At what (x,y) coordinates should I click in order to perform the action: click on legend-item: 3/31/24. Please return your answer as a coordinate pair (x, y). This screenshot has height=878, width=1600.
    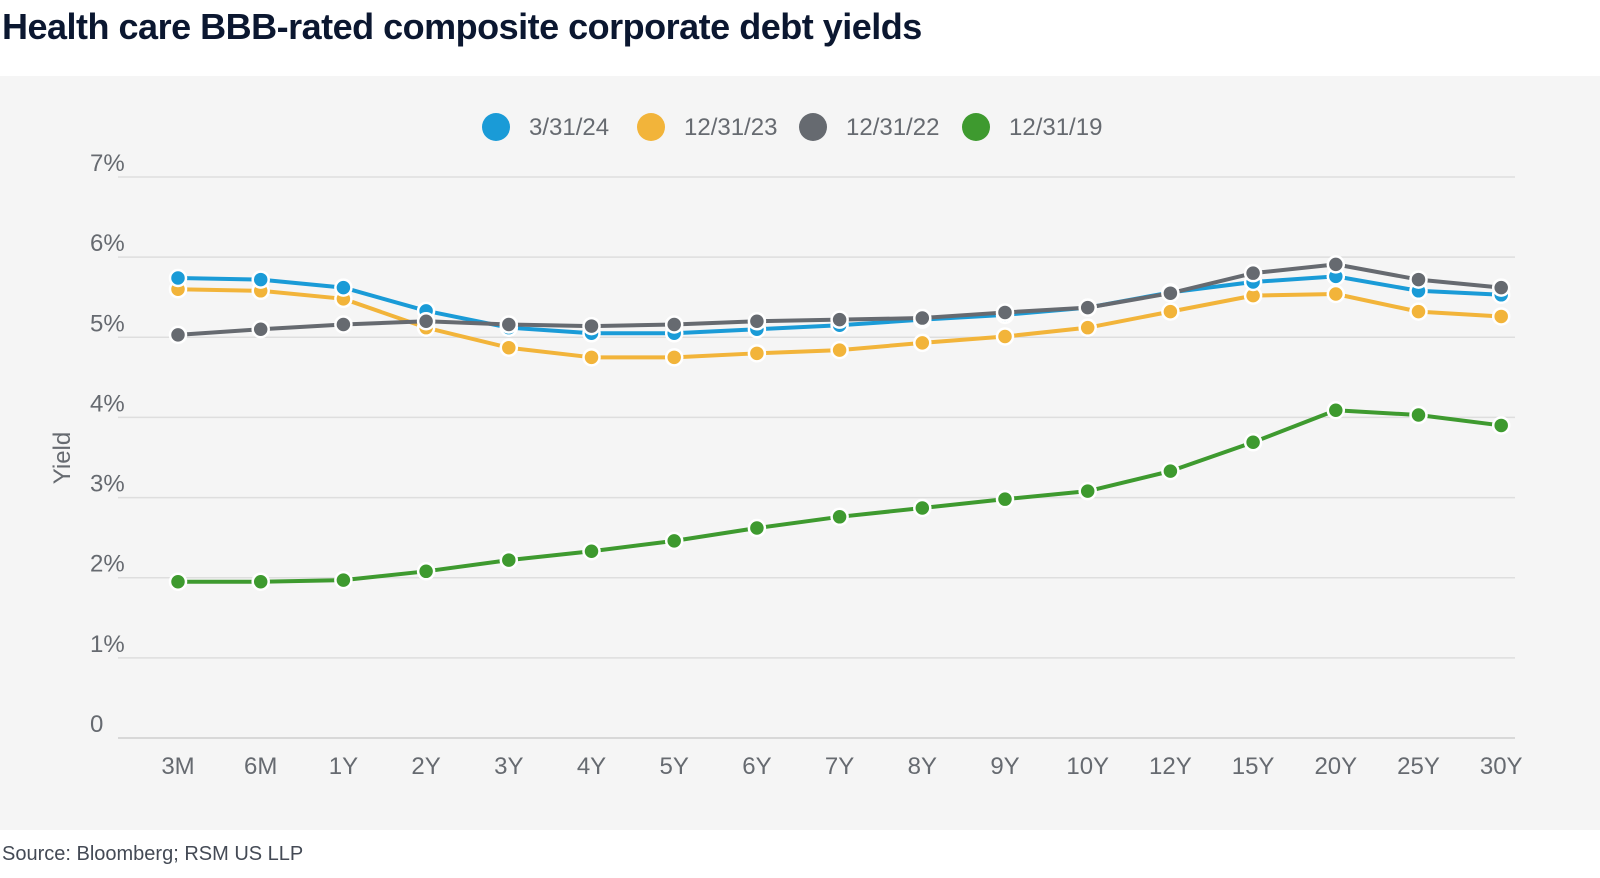
    Looking at the image, I should click on (545, 127).